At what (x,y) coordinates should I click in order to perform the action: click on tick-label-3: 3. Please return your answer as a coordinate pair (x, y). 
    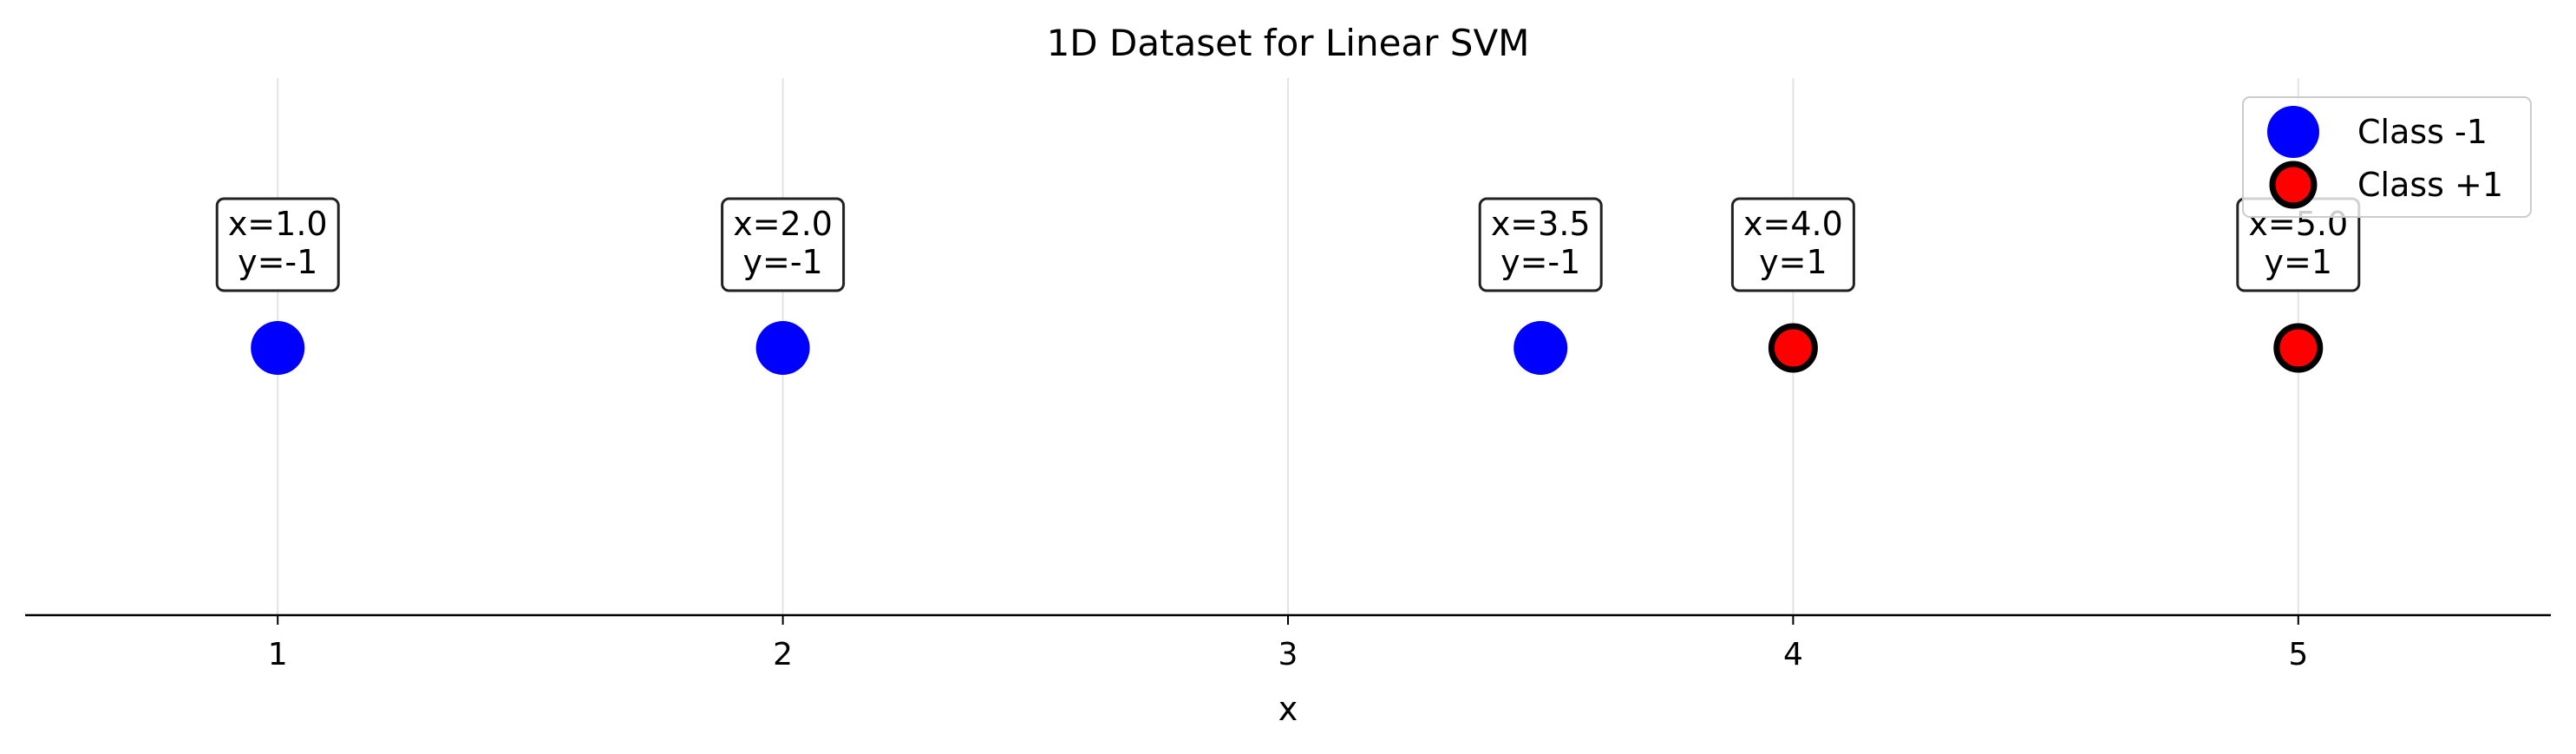
    Looking at the image, I should click on (1288, 654).